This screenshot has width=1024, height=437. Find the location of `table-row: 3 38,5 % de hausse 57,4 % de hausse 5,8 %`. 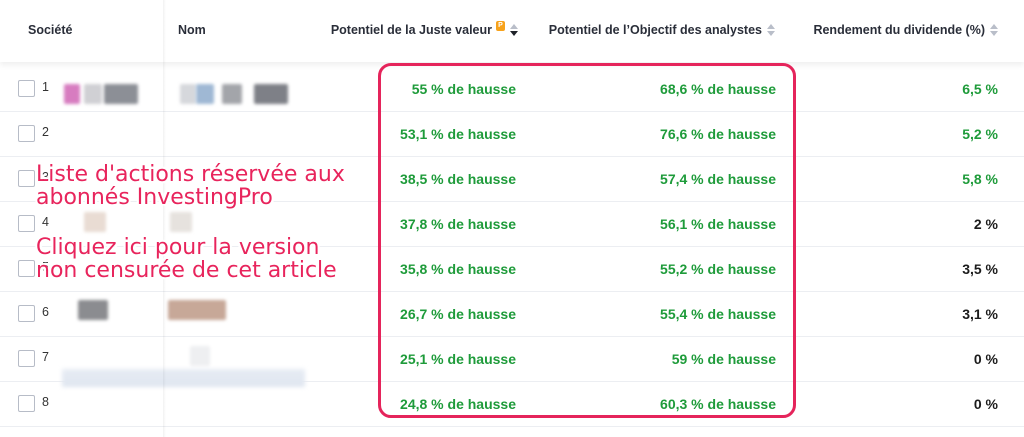

table-row: 3 38,5 % de hausse 57,4 % de hausse 5,8 % is located at coordinates (512, 179).